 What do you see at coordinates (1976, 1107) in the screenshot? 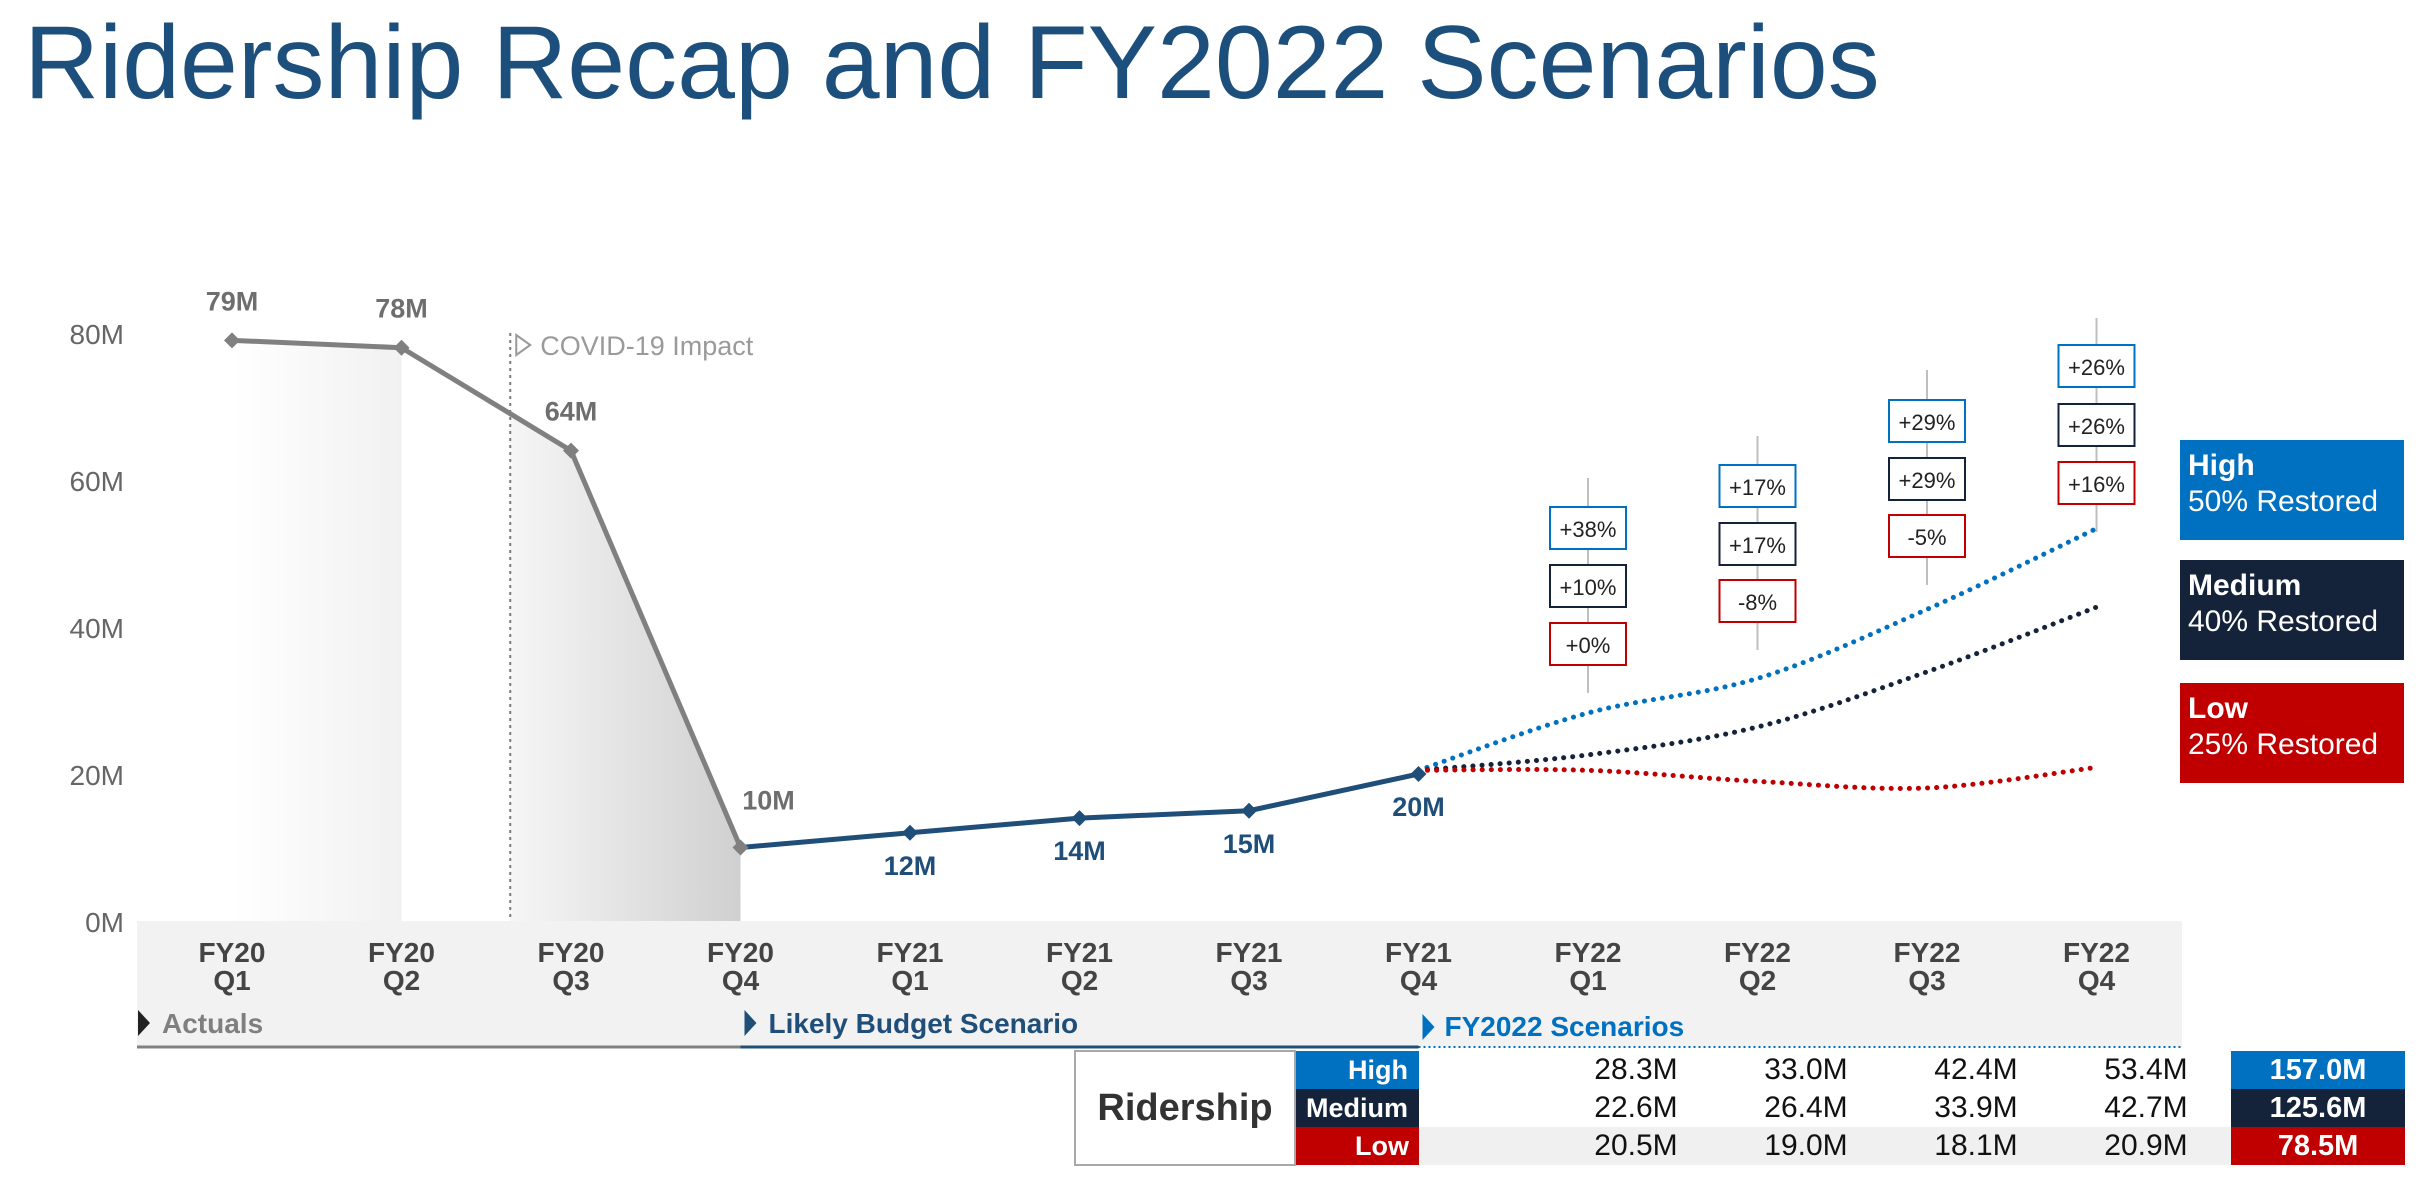
I see `table-cell: 33.9M` at bounding box center [1976, 1107].